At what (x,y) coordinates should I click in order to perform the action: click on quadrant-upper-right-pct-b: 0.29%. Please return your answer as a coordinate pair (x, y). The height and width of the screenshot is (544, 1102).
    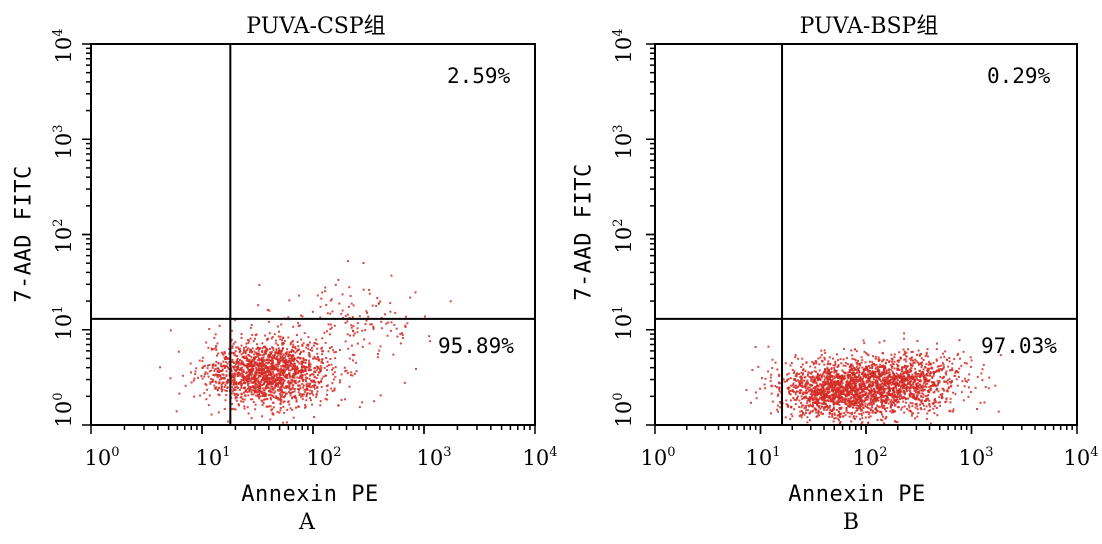
    Looking at the image, I should click on (1019, 76).